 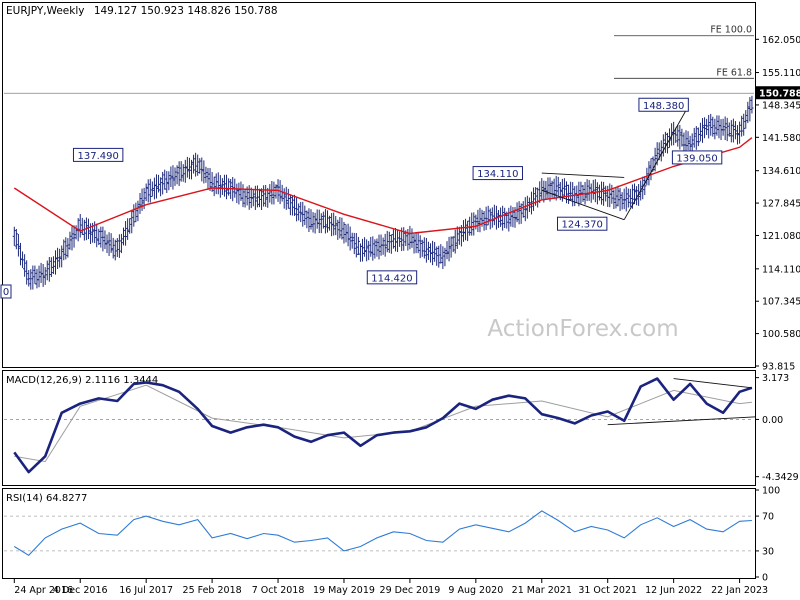 I want to click on price-y-tick-label: 121.080, so click(x=781, y=236).